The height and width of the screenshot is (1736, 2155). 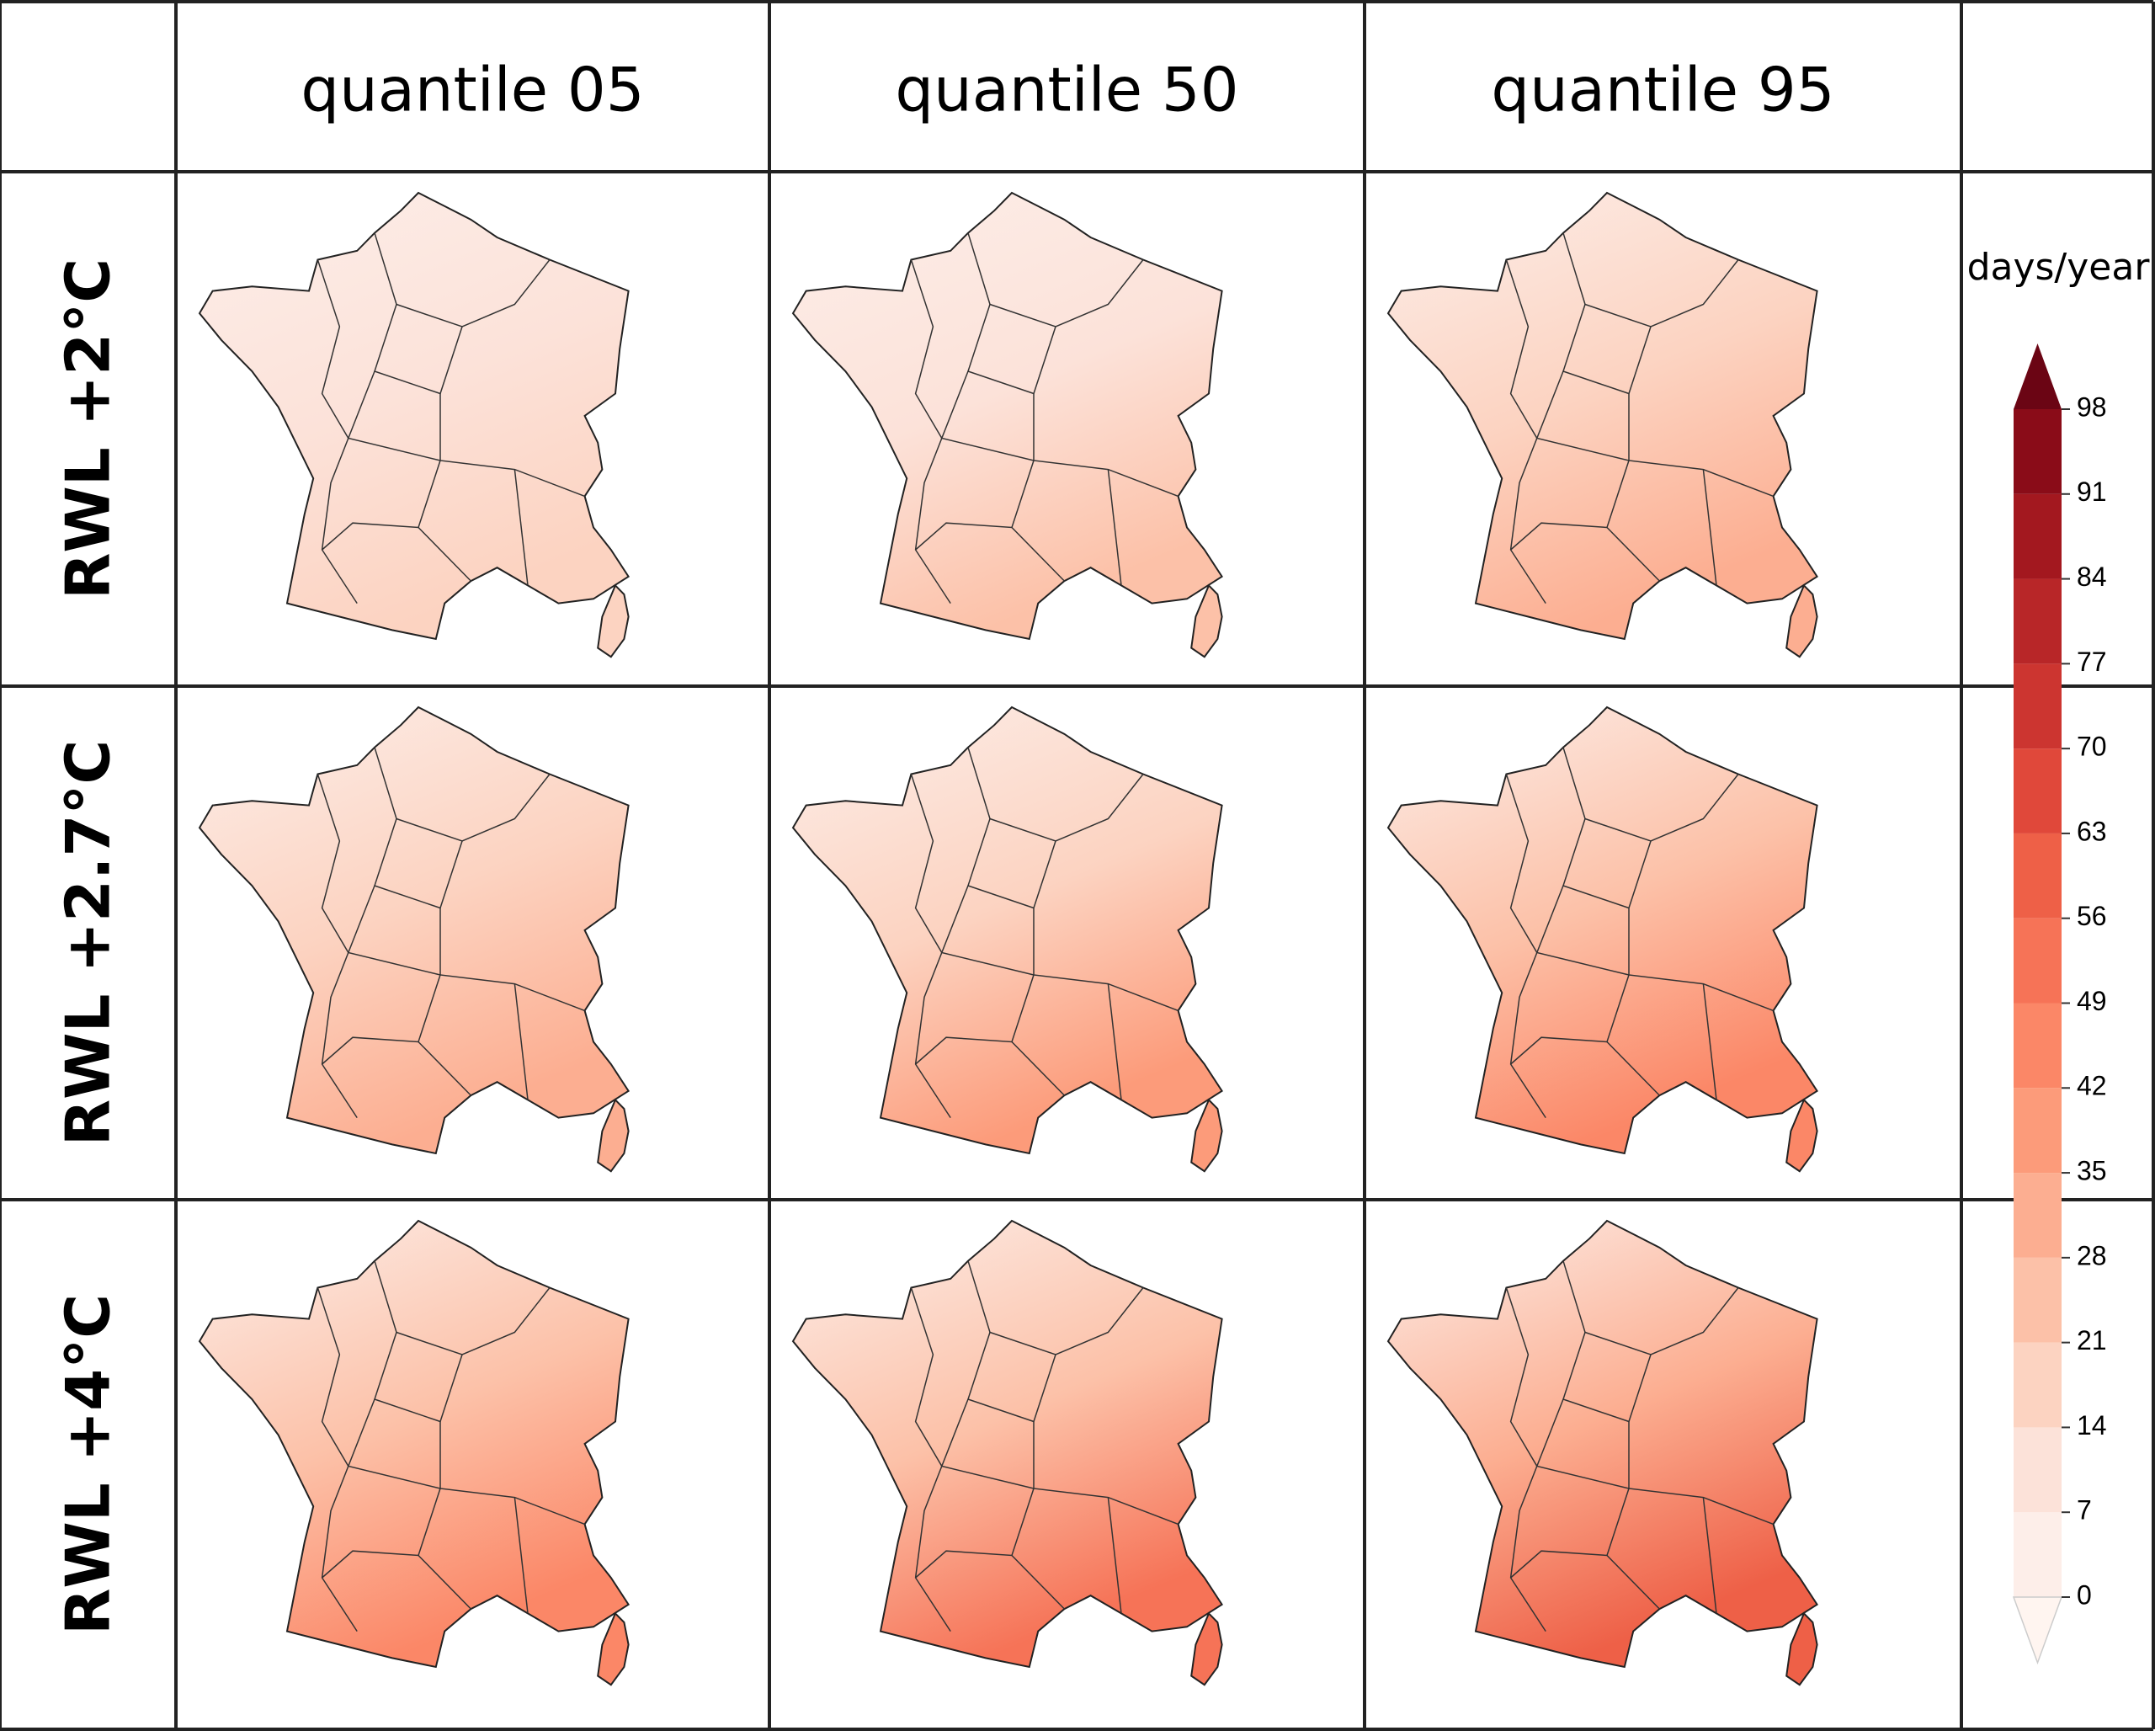 I want to click on colorbar-tick-label: 91, so click(x=2092, y=492).